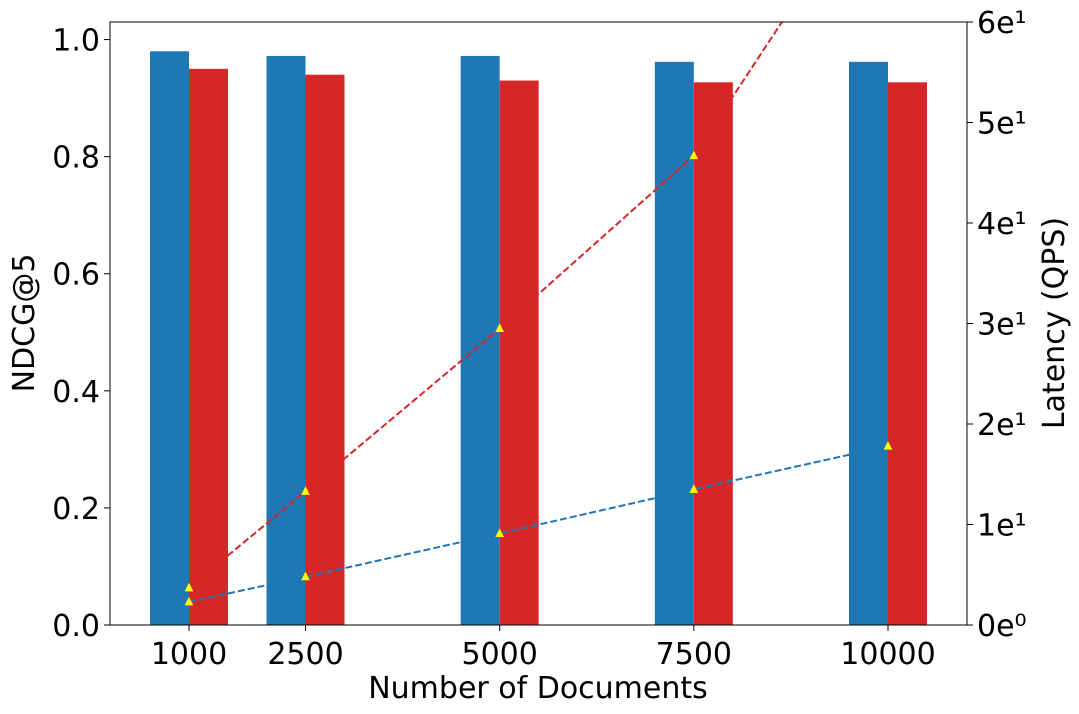  What do you see at coordinates (189, 654) in the screenshot?
I see `x-tick-label: 1000` at bounding box center [189, 654].